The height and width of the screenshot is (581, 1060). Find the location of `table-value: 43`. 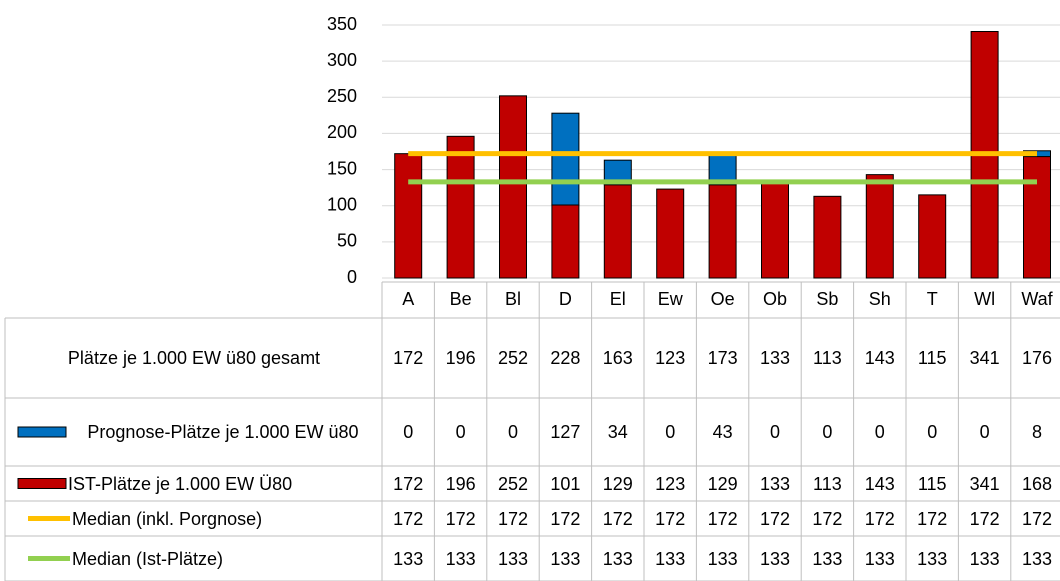

table-value: 43 is located at coordinates (722, 432).